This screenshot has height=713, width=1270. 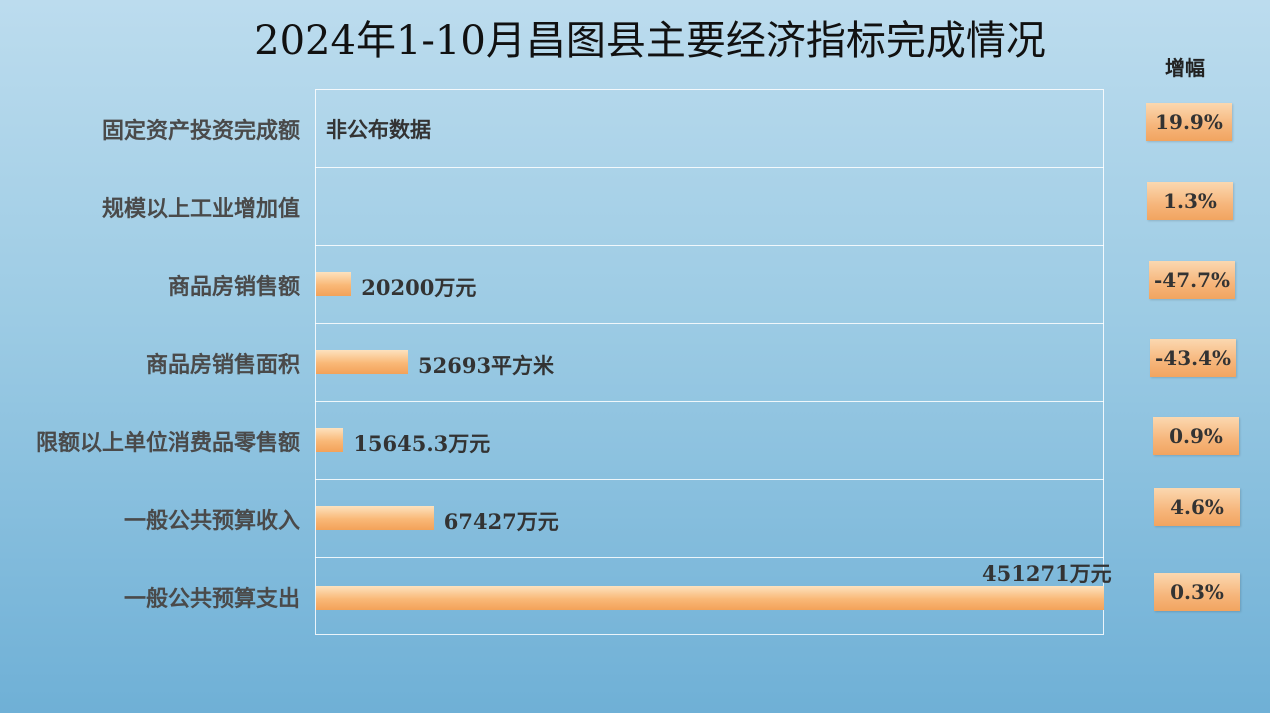 What do you see at coordinates (1189, 122) in the screenshot?
I see `growth-rate-box: 19.9%` at bounding box center [1189, 122].